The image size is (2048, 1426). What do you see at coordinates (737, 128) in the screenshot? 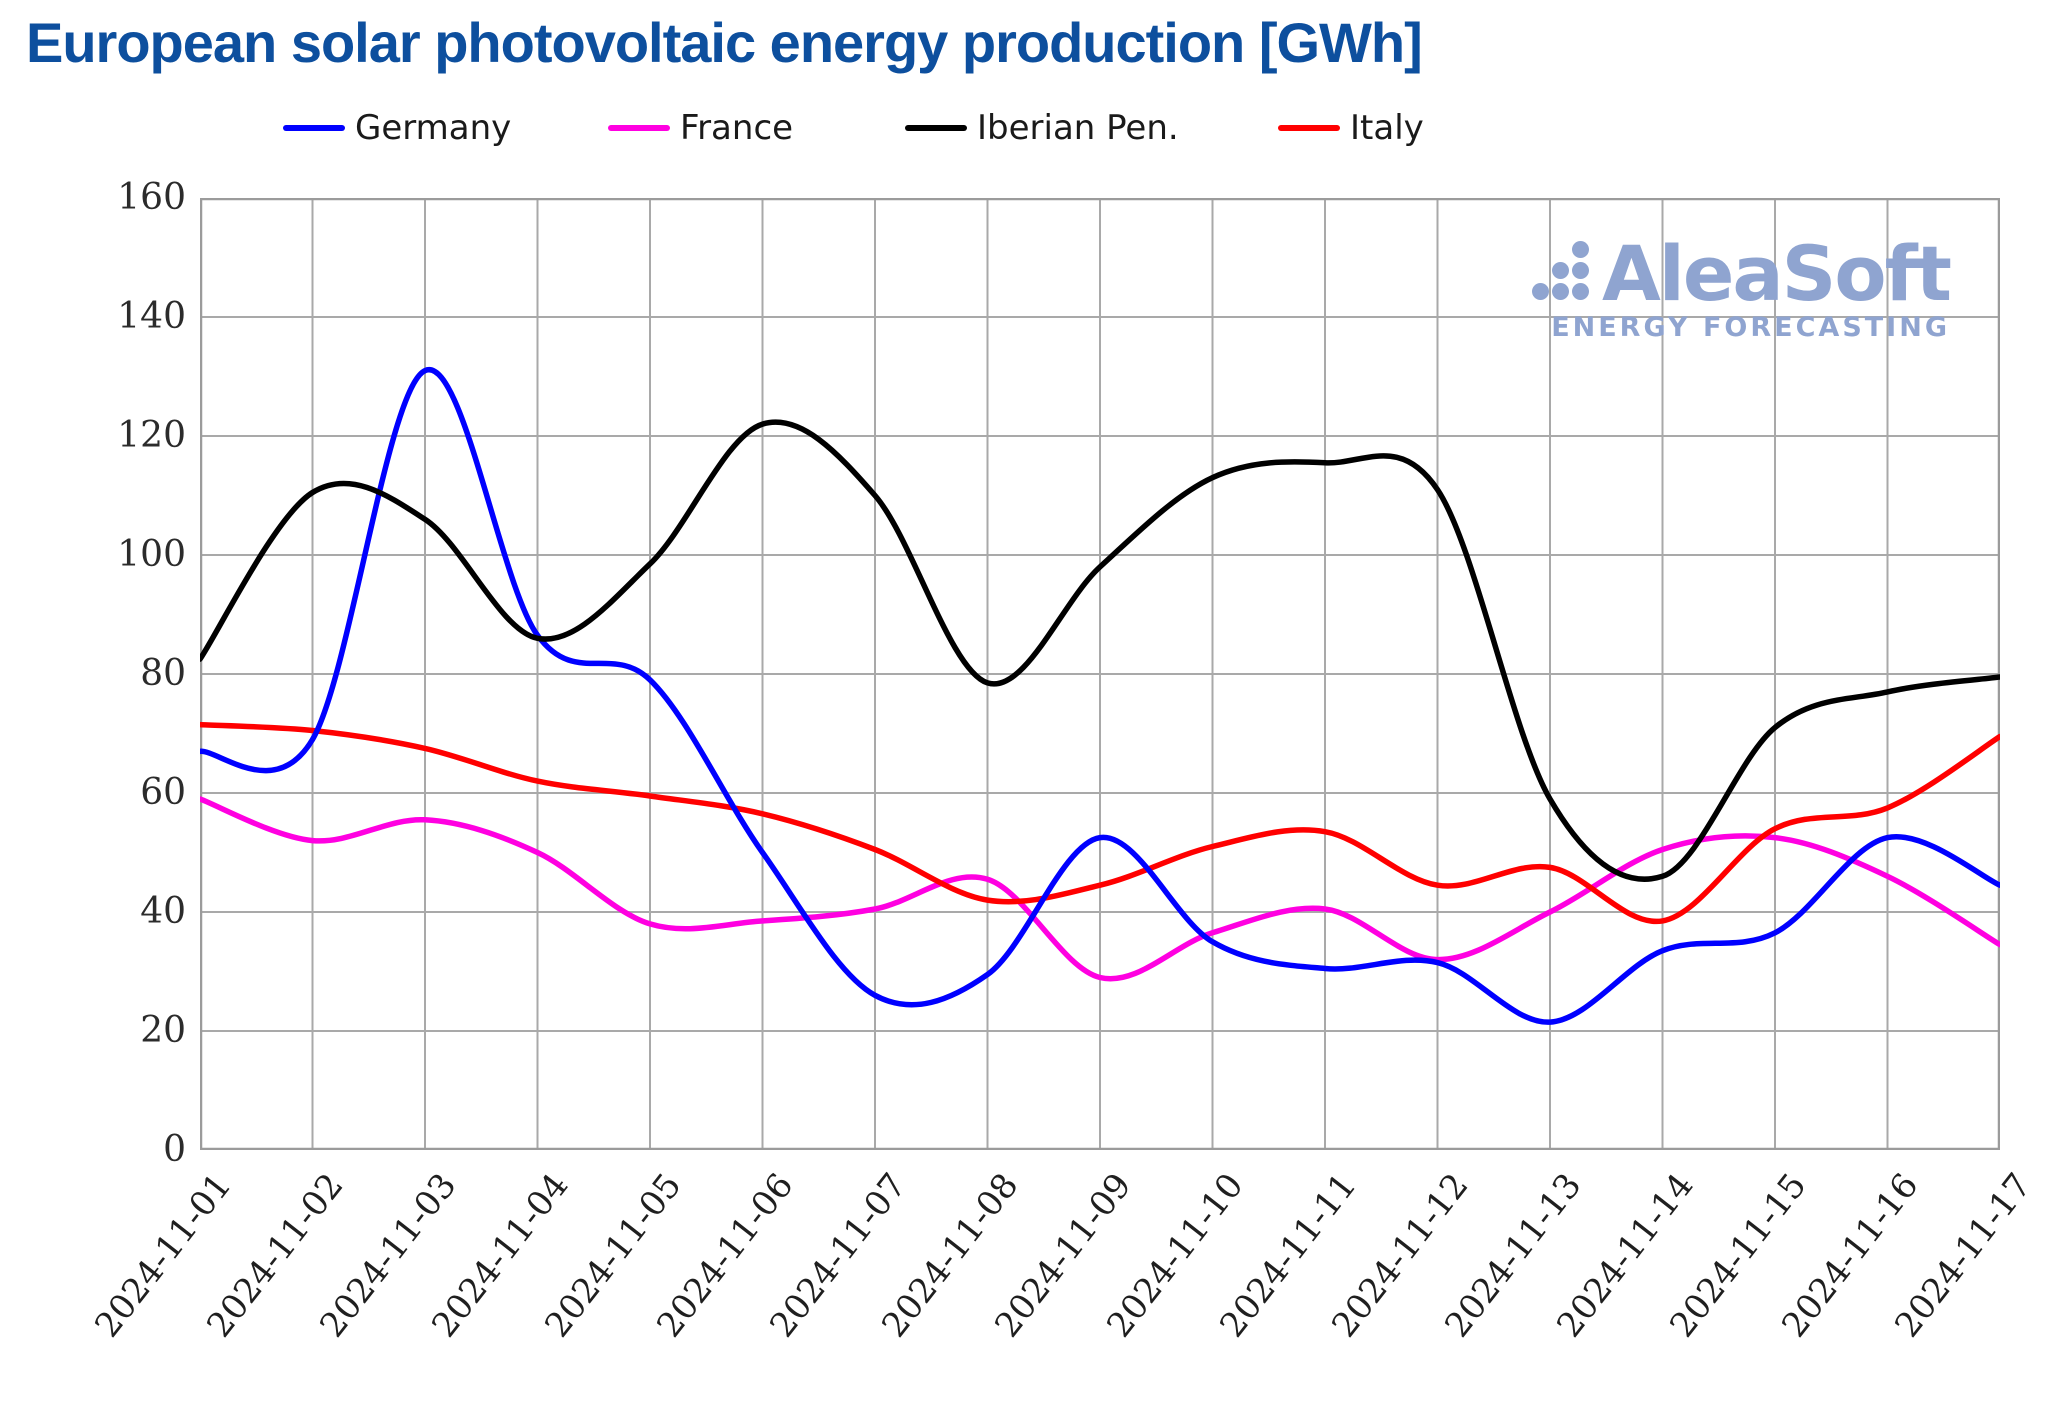
I see `legend-label: France` at bounding box center [737, 128].